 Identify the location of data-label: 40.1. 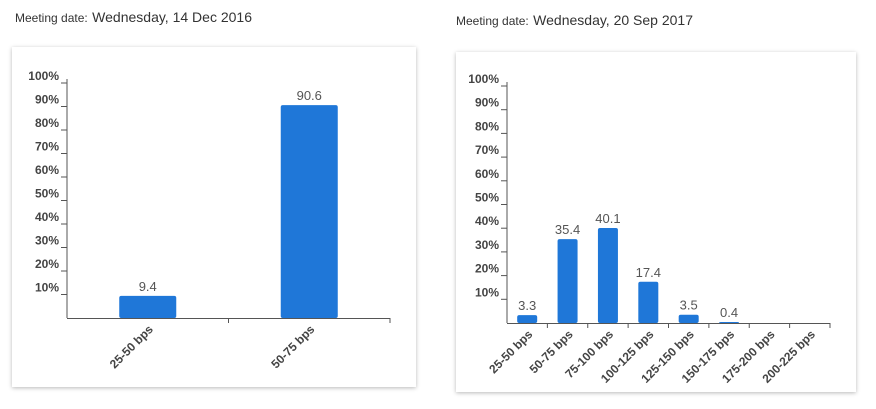
(607, 218).